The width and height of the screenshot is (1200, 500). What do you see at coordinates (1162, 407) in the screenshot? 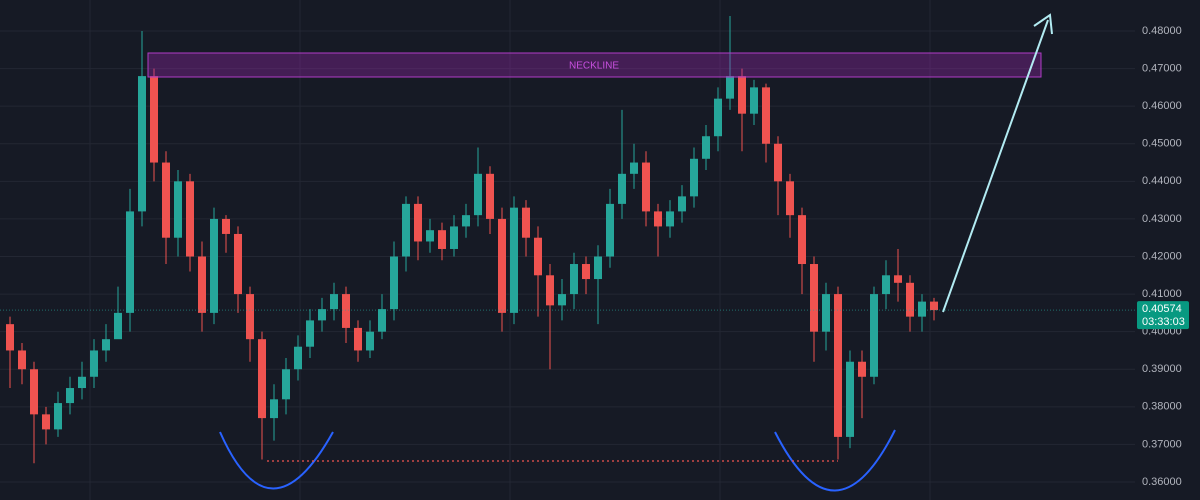
I see `y-tick-label: 0.38000` at bounding box center [1162, 407].